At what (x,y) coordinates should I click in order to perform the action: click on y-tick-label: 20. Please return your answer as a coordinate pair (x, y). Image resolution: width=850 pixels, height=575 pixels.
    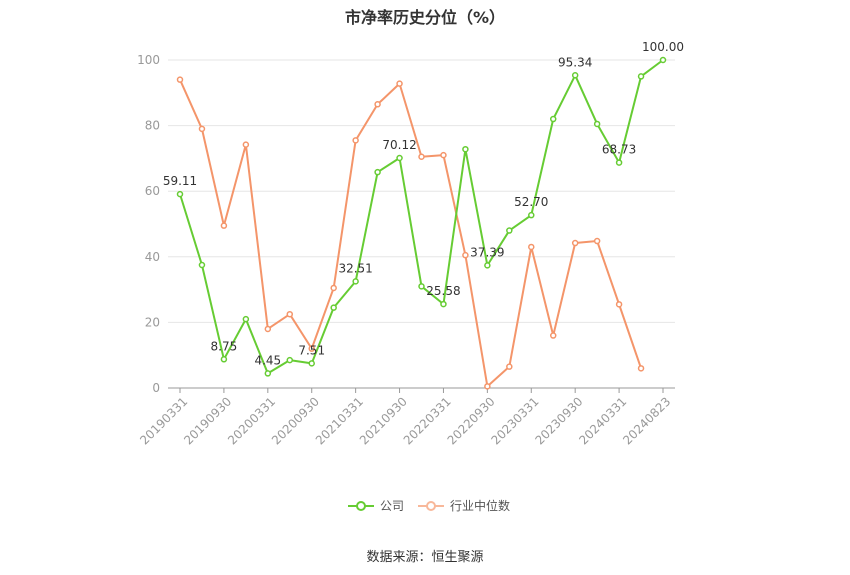
    Looking at the image, I should click on (152, 322).